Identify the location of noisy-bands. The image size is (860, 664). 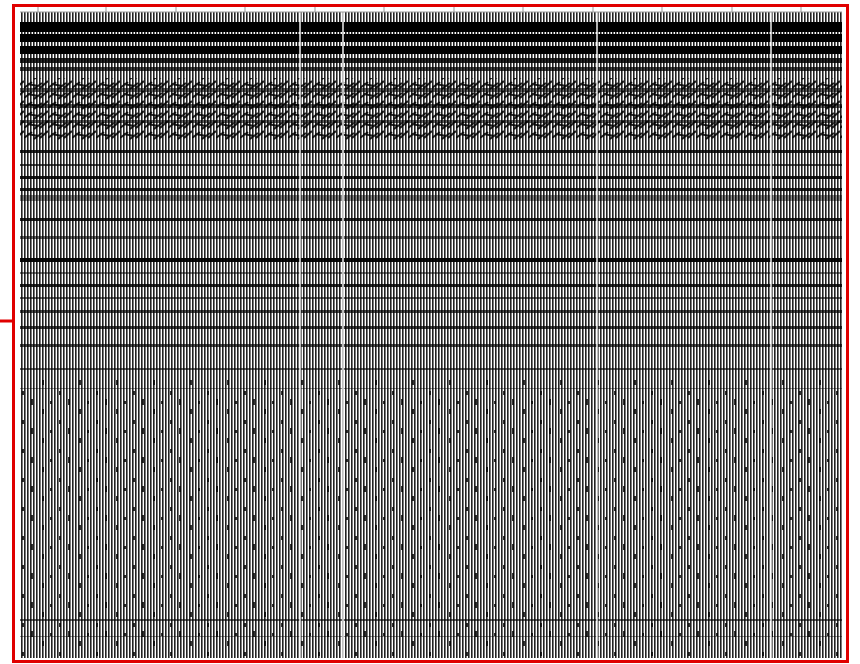
(431, 105).